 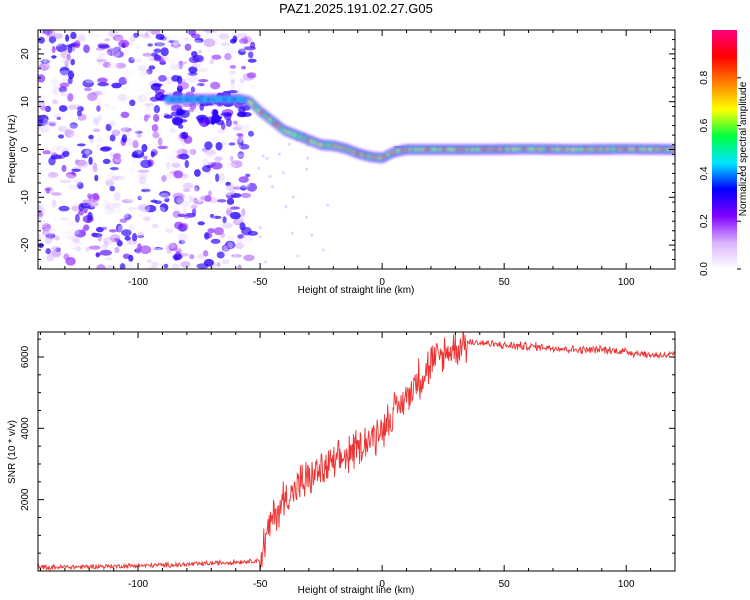 I want to click on colorbar-tick-label: 0.2, so click(x=704, y=221).